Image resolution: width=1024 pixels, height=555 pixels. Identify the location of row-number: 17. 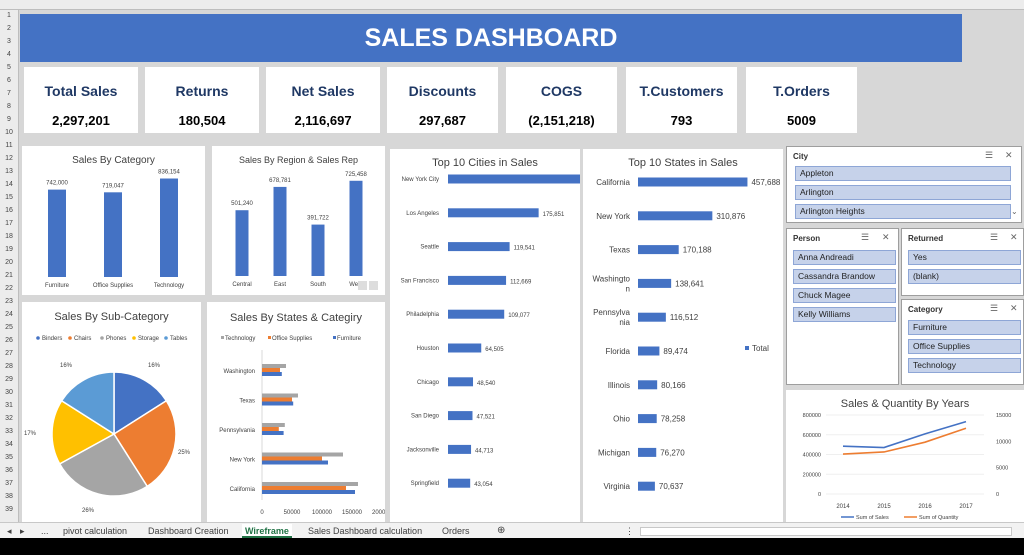
(9, 223).